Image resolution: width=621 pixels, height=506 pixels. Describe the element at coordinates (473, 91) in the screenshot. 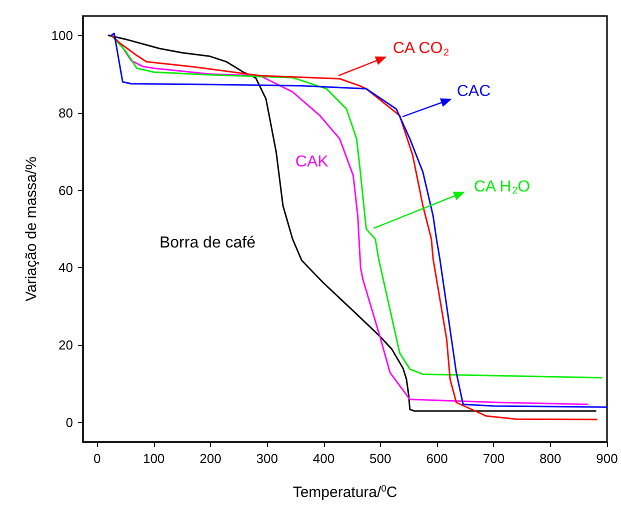

I see `legend-label: CAC` at that location.